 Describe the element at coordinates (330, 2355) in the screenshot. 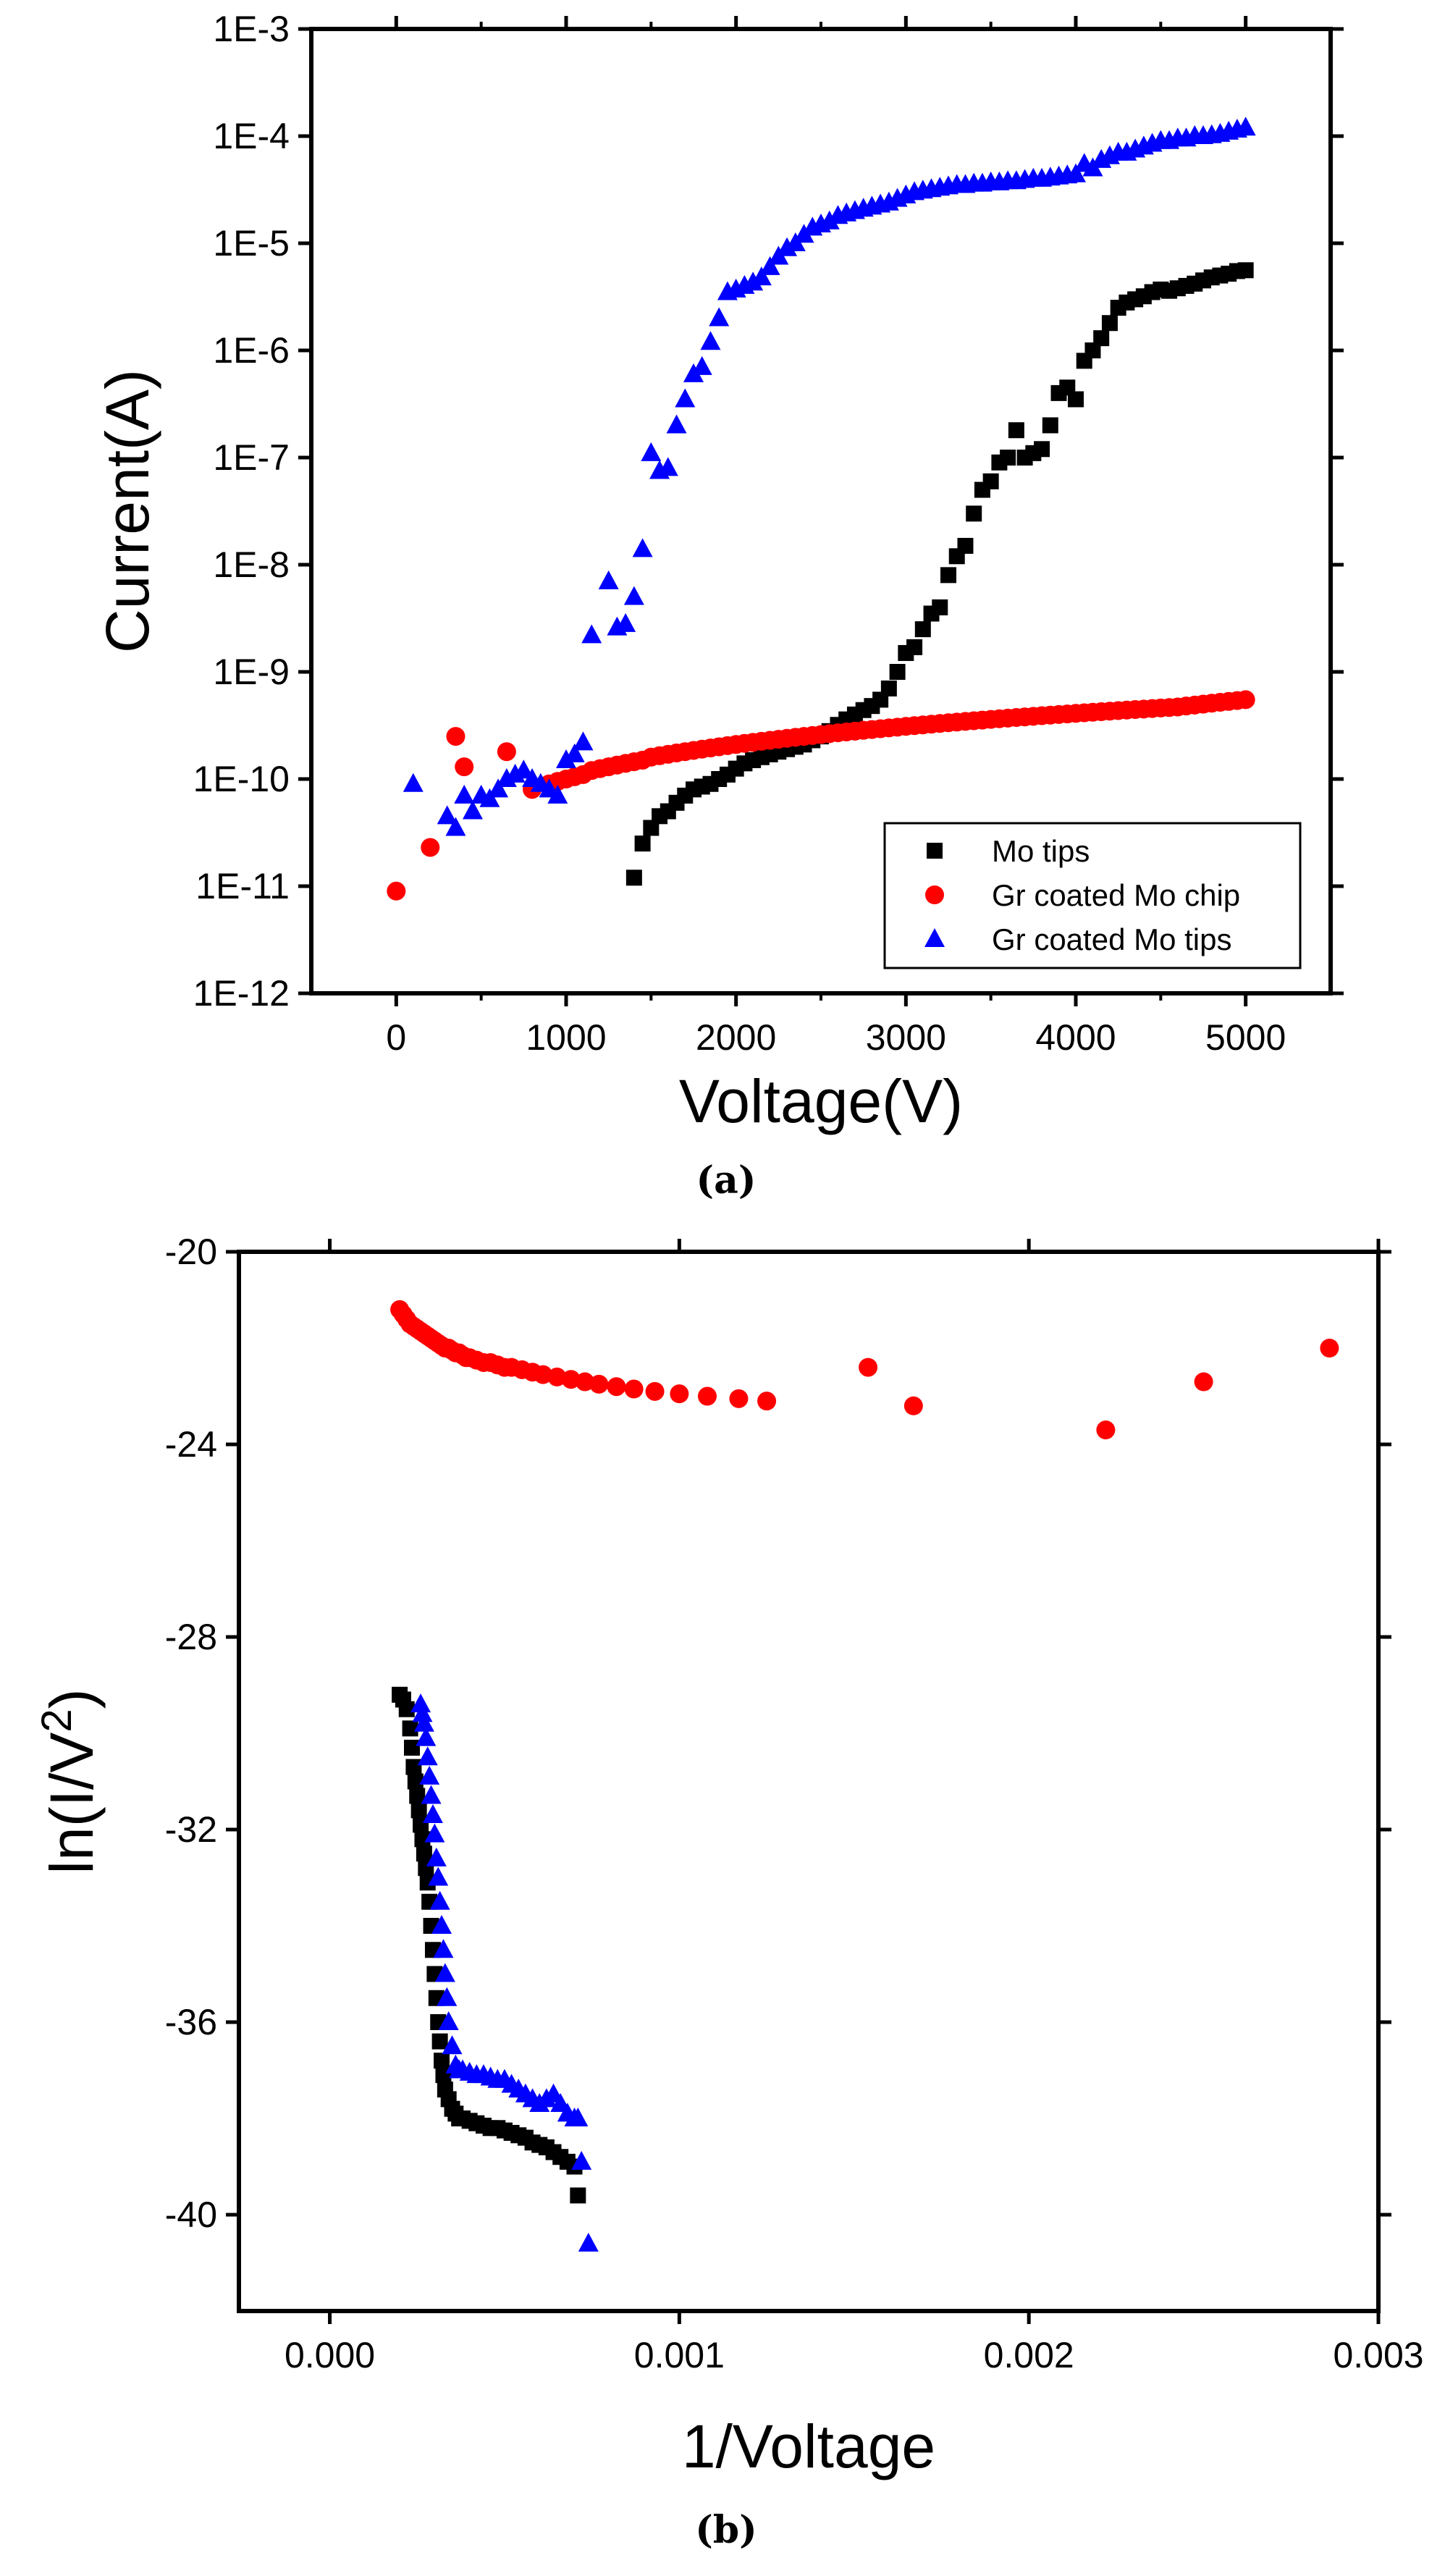

I see `b-xtick-label: 0.000` at that location.